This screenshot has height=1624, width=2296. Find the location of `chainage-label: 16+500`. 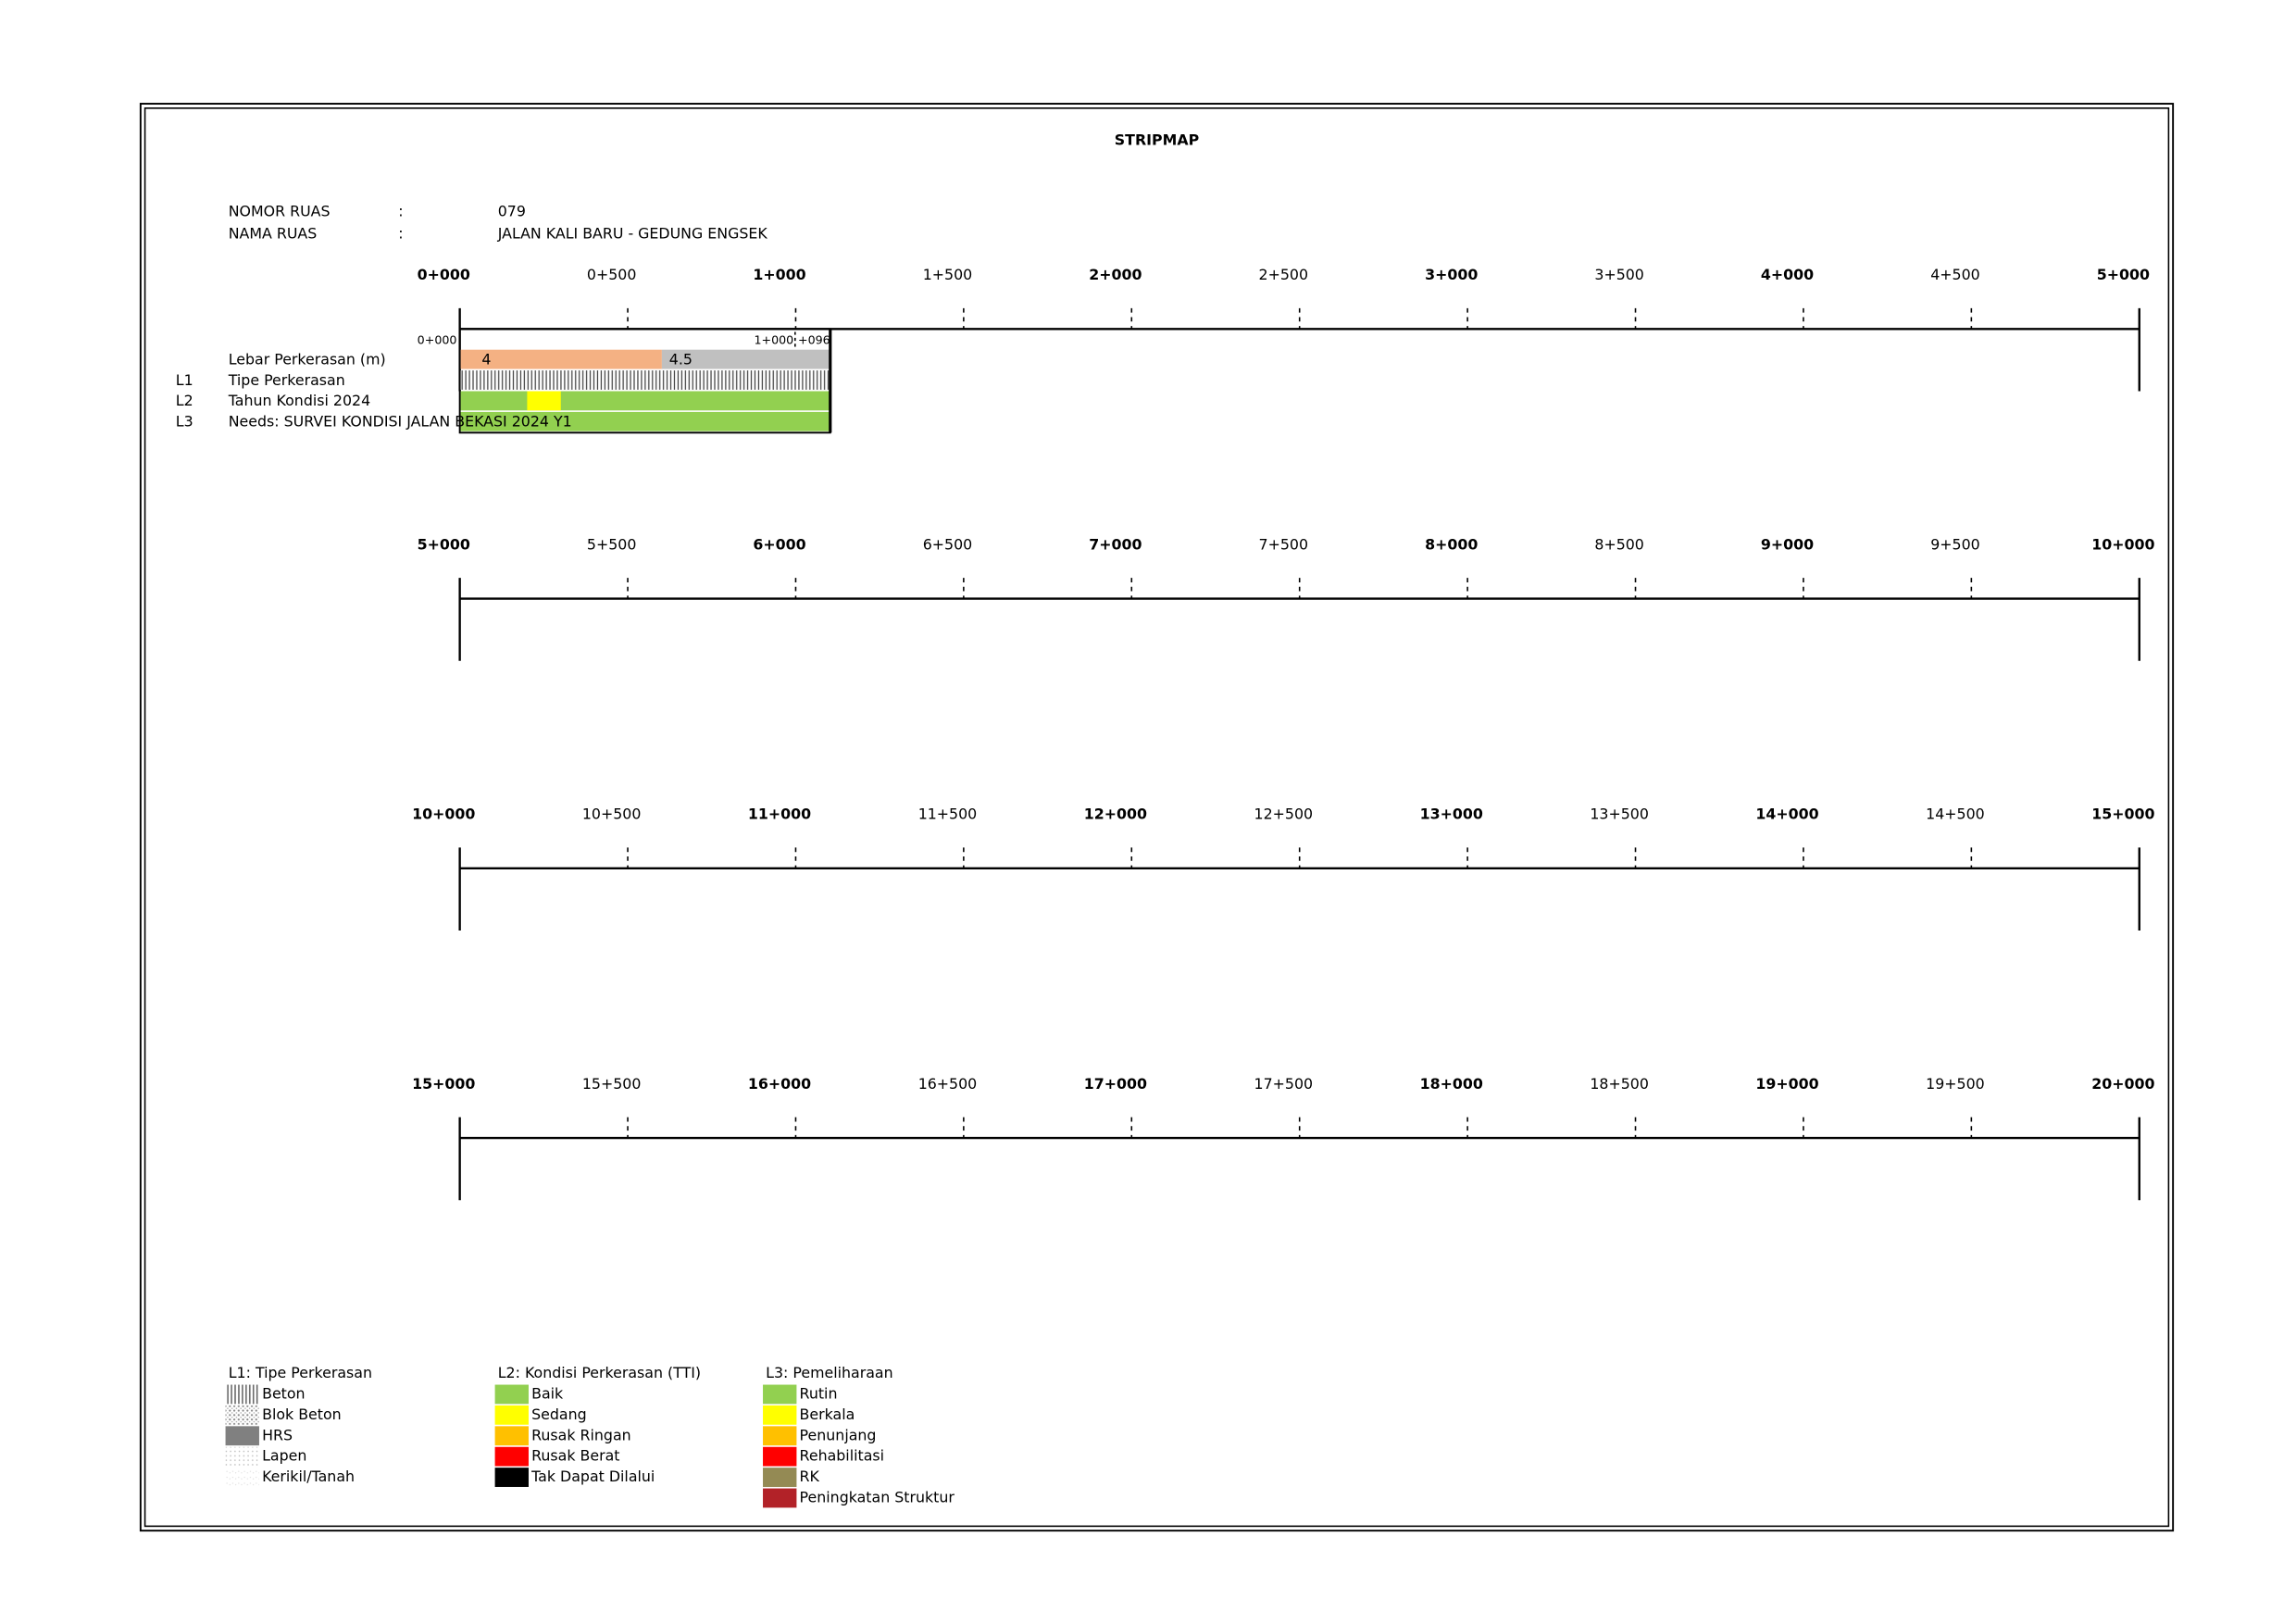

chainage-label: 16+500 is located at coordinates (948, 1084).